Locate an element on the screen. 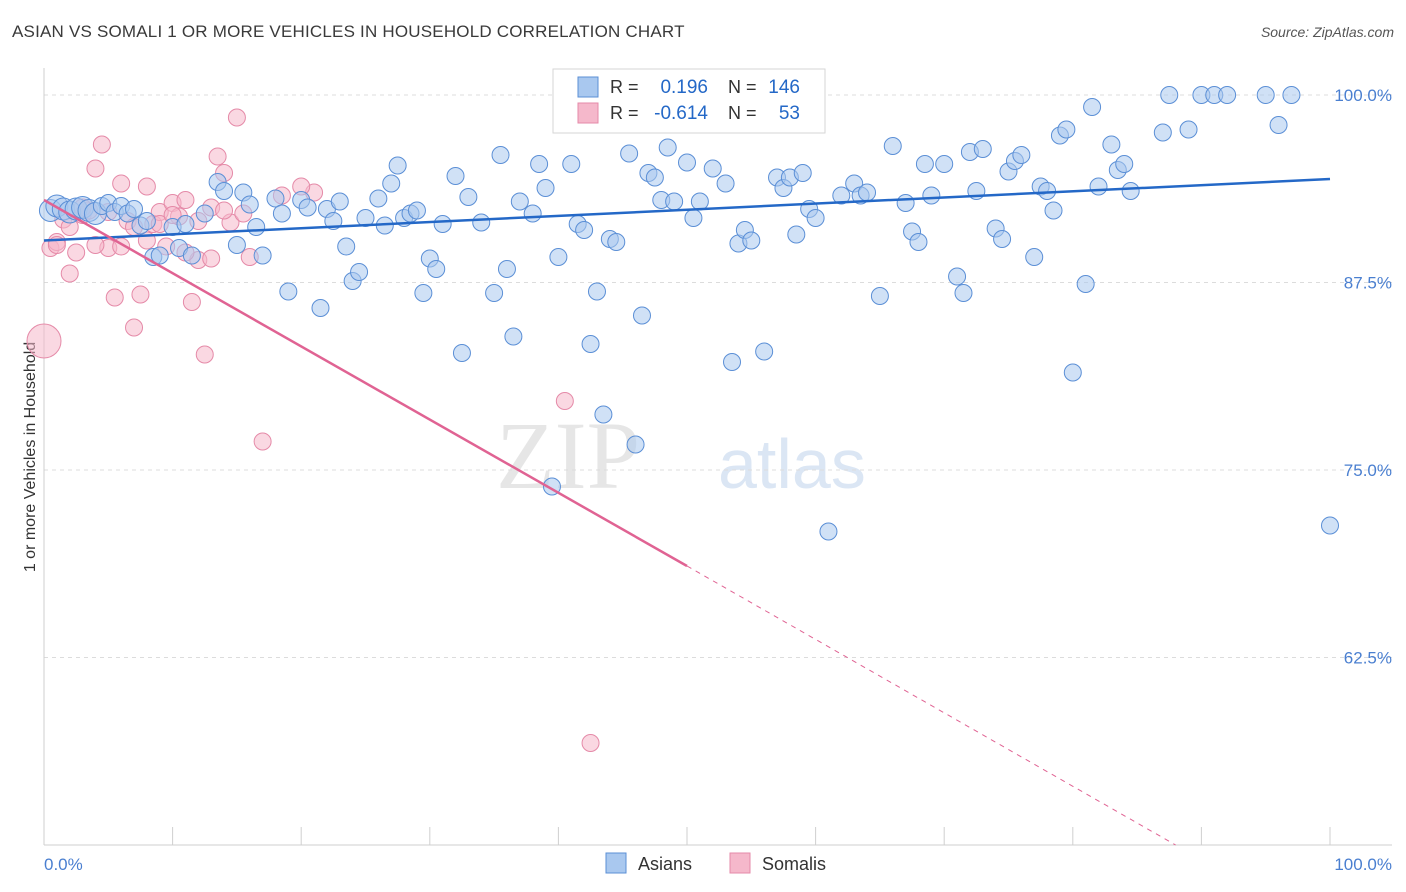 This screenshot has height=892, width=1406. legend-somali-r-label: R = is located at coordinates (624, 113).